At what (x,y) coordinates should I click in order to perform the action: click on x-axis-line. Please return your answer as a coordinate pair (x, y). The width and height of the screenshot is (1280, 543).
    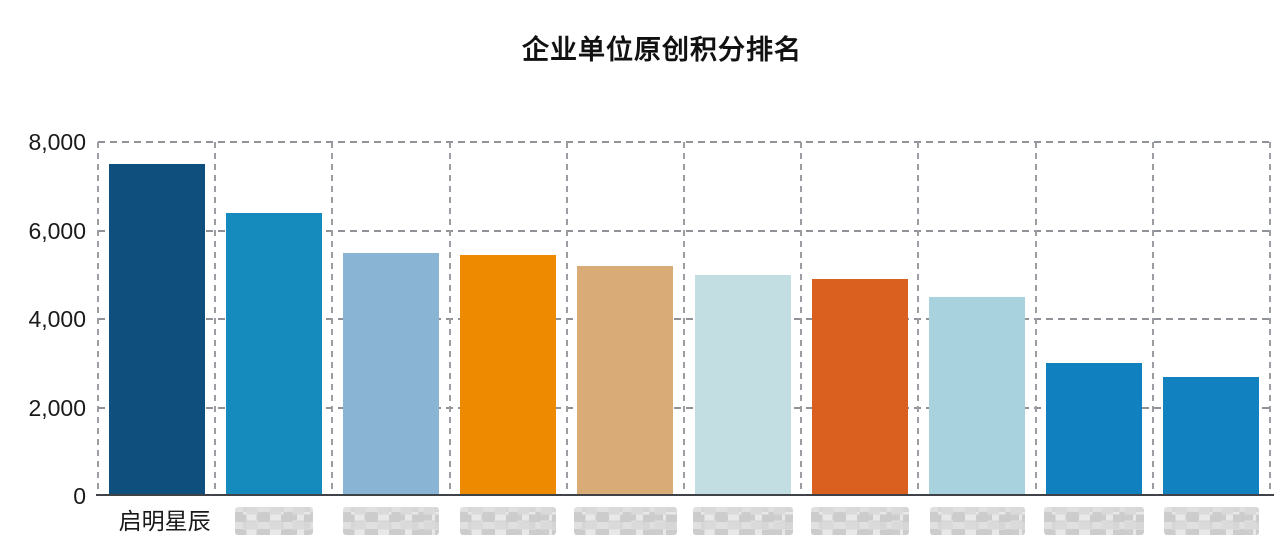
    Looking at the image, I should click on (685, 495).